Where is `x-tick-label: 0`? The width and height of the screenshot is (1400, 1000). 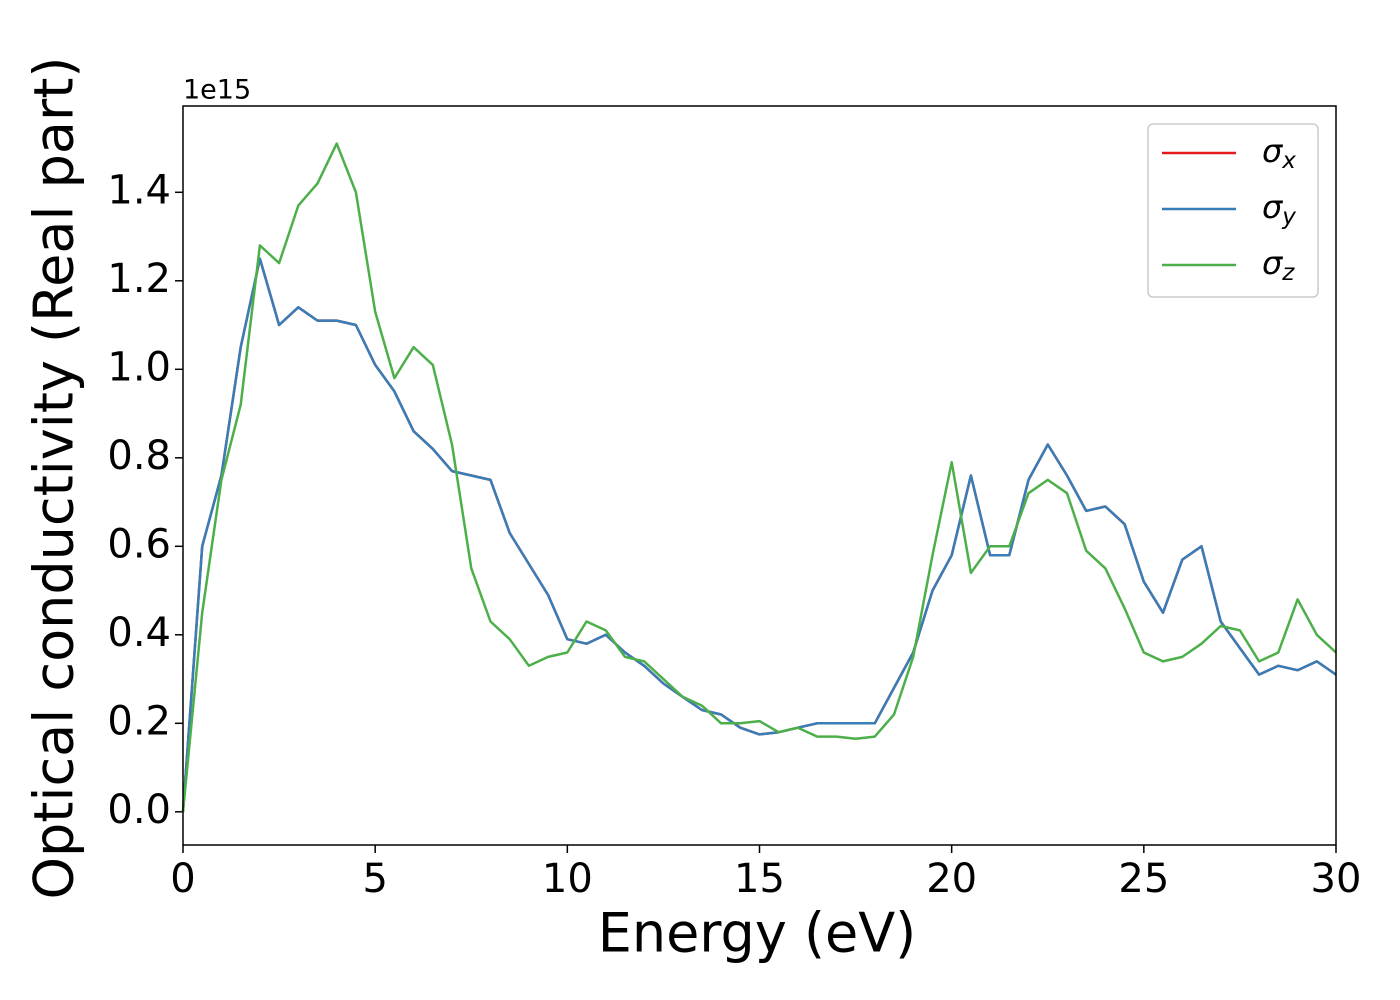 x-tick-label: 0 is located at coordinates (182, 879).